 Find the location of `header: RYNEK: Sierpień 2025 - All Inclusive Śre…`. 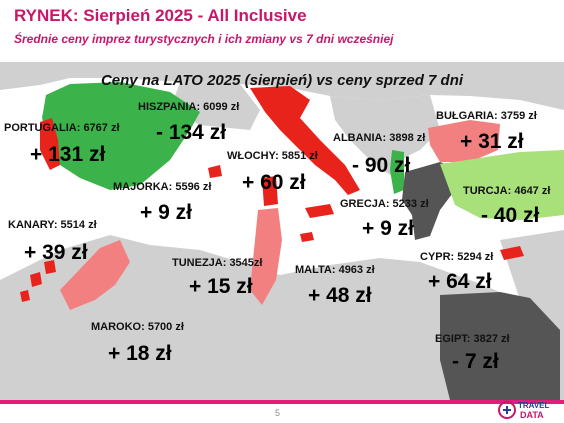

header: RYNEK: Sierpień 2025 - All Inclusive Śre… is located at coordinates (282, 30).